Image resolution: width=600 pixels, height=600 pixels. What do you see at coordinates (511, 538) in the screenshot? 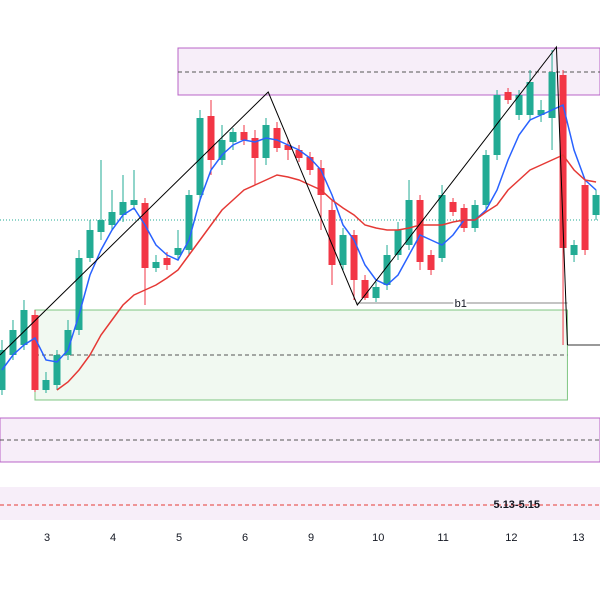
I see `x-tick-label: 12` at bounding box center [511, 538].